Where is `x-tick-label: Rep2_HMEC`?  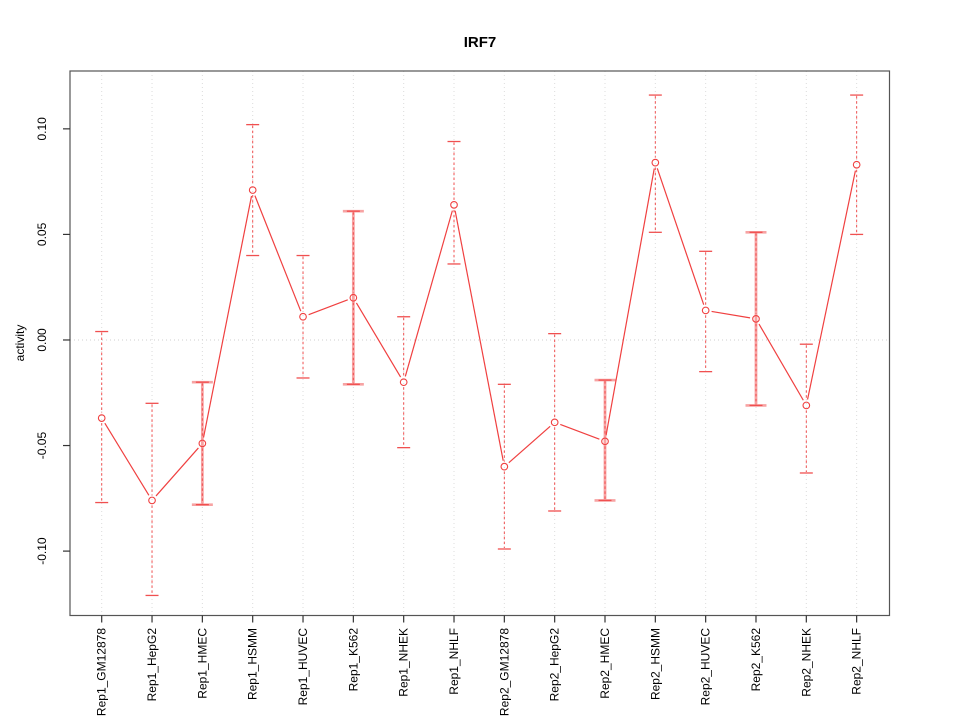 x-tick-label: Rep2_HMEC is located at coordinates (605, 663).